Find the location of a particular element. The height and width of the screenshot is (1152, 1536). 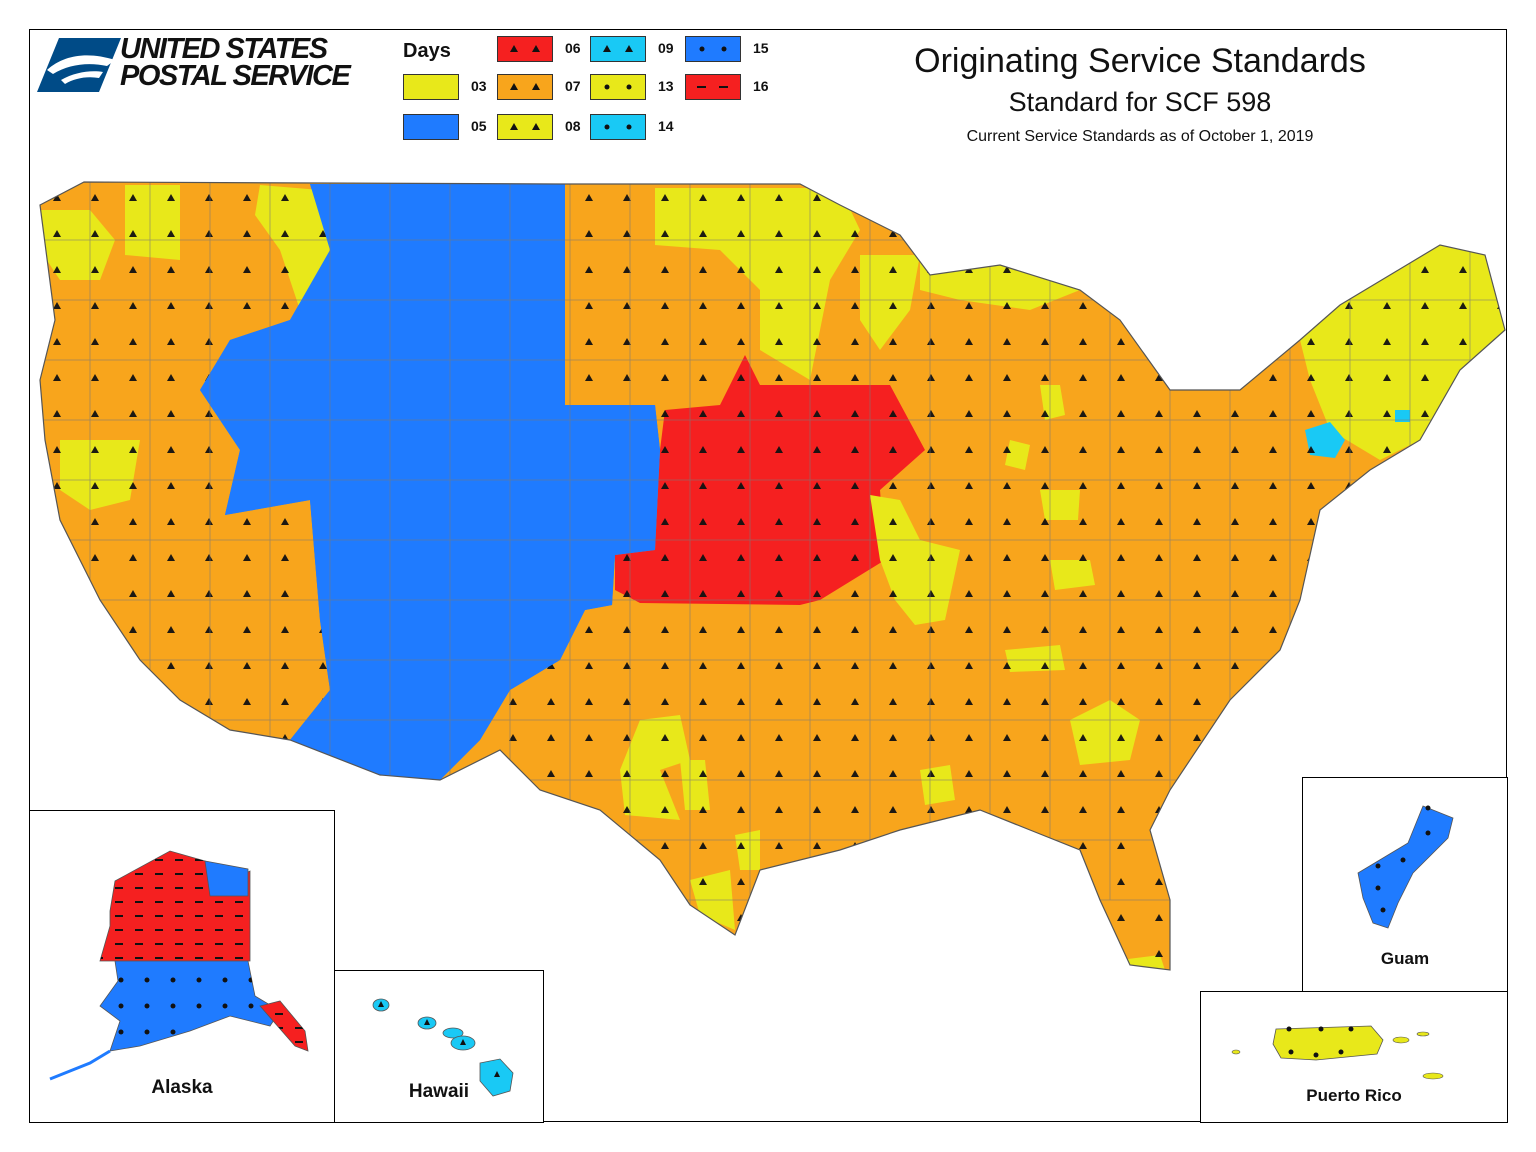

puerto-rico-inset: Puerto Rico is located at coordinates (1354, 1057).